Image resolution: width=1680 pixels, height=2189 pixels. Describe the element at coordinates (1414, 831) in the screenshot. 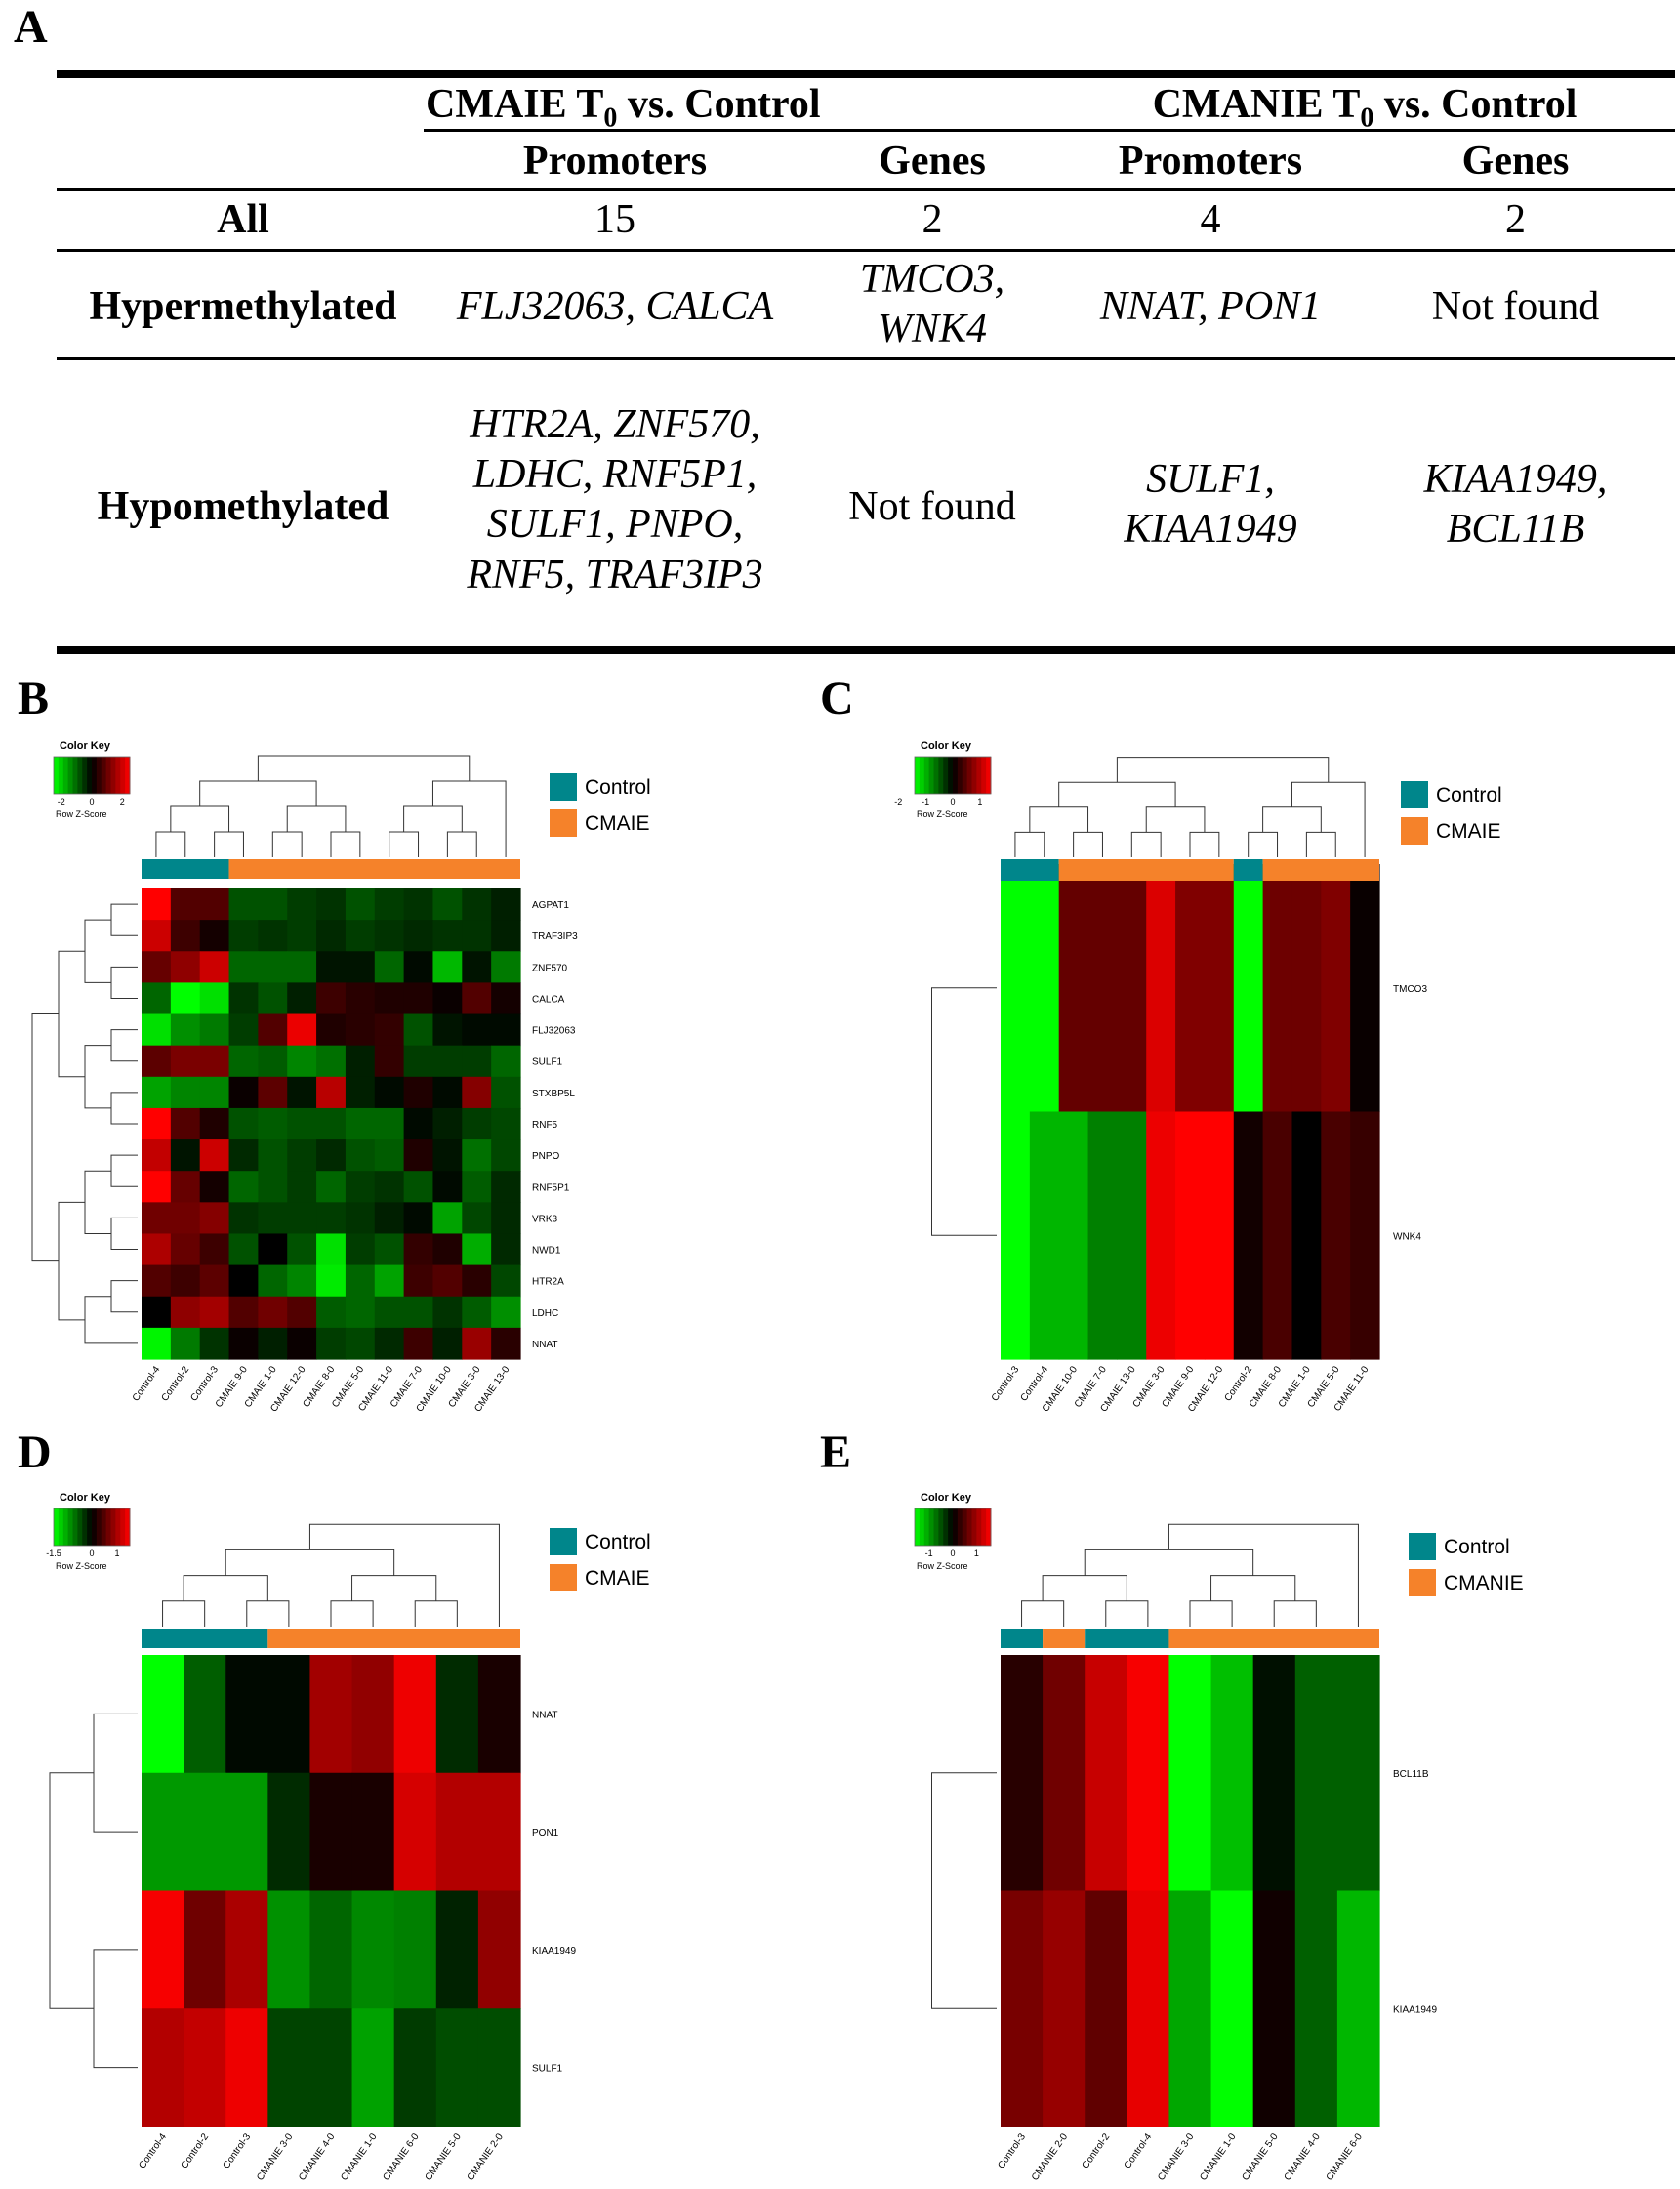

I see `legend-swatch` at that location.